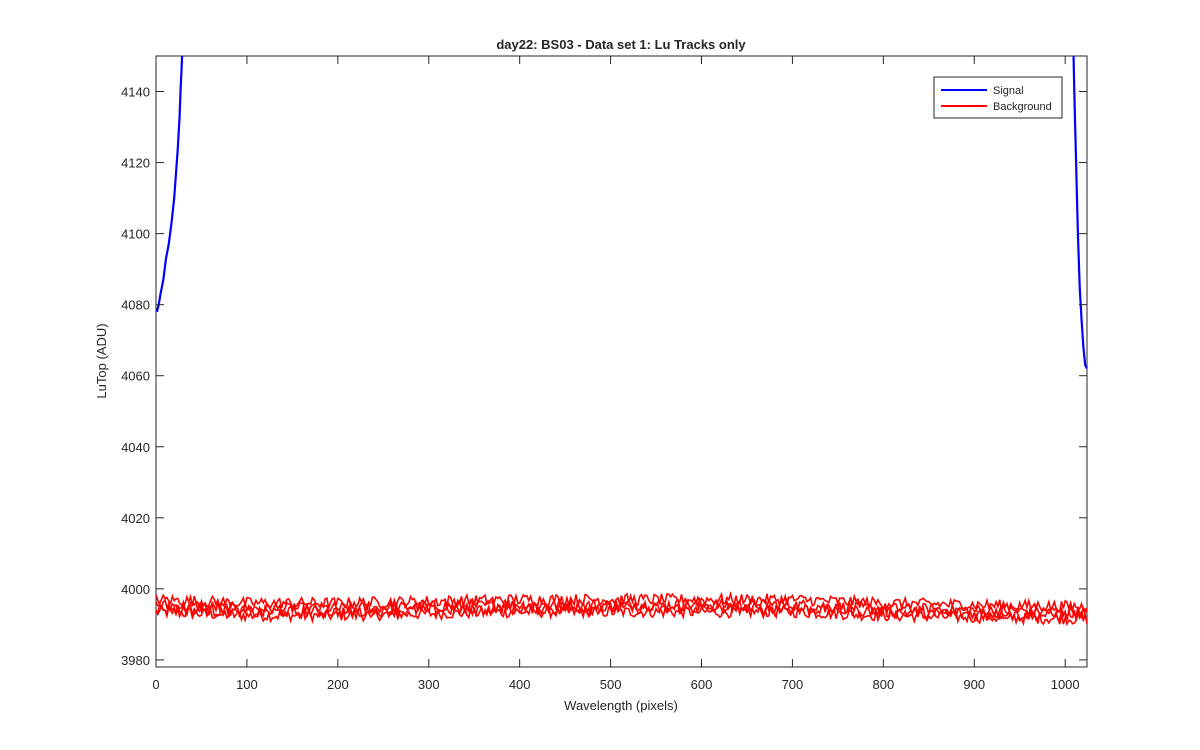  Describe the element at coordinates (520, 684) in the screenshot. I see `x-tick-label: 400` at that location.